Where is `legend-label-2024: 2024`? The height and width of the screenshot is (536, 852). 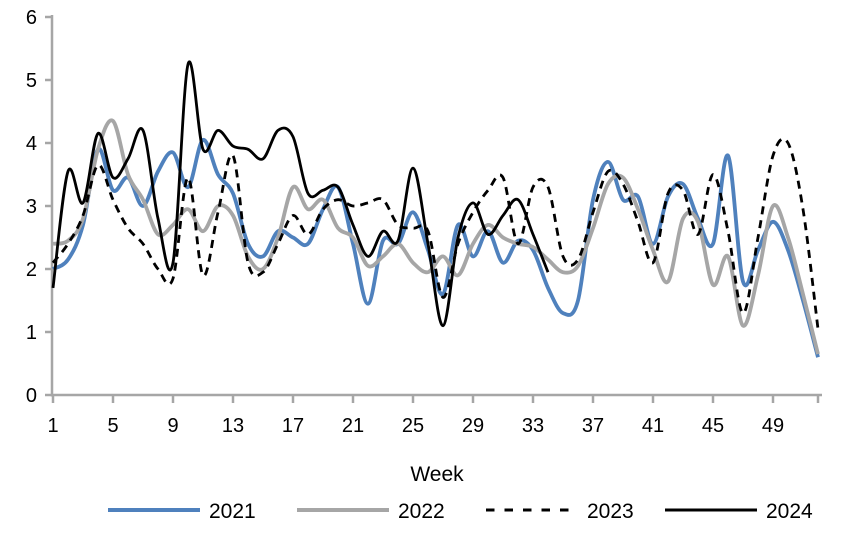 legend-label-2024: 2024 is located at coordinates (789, 511).